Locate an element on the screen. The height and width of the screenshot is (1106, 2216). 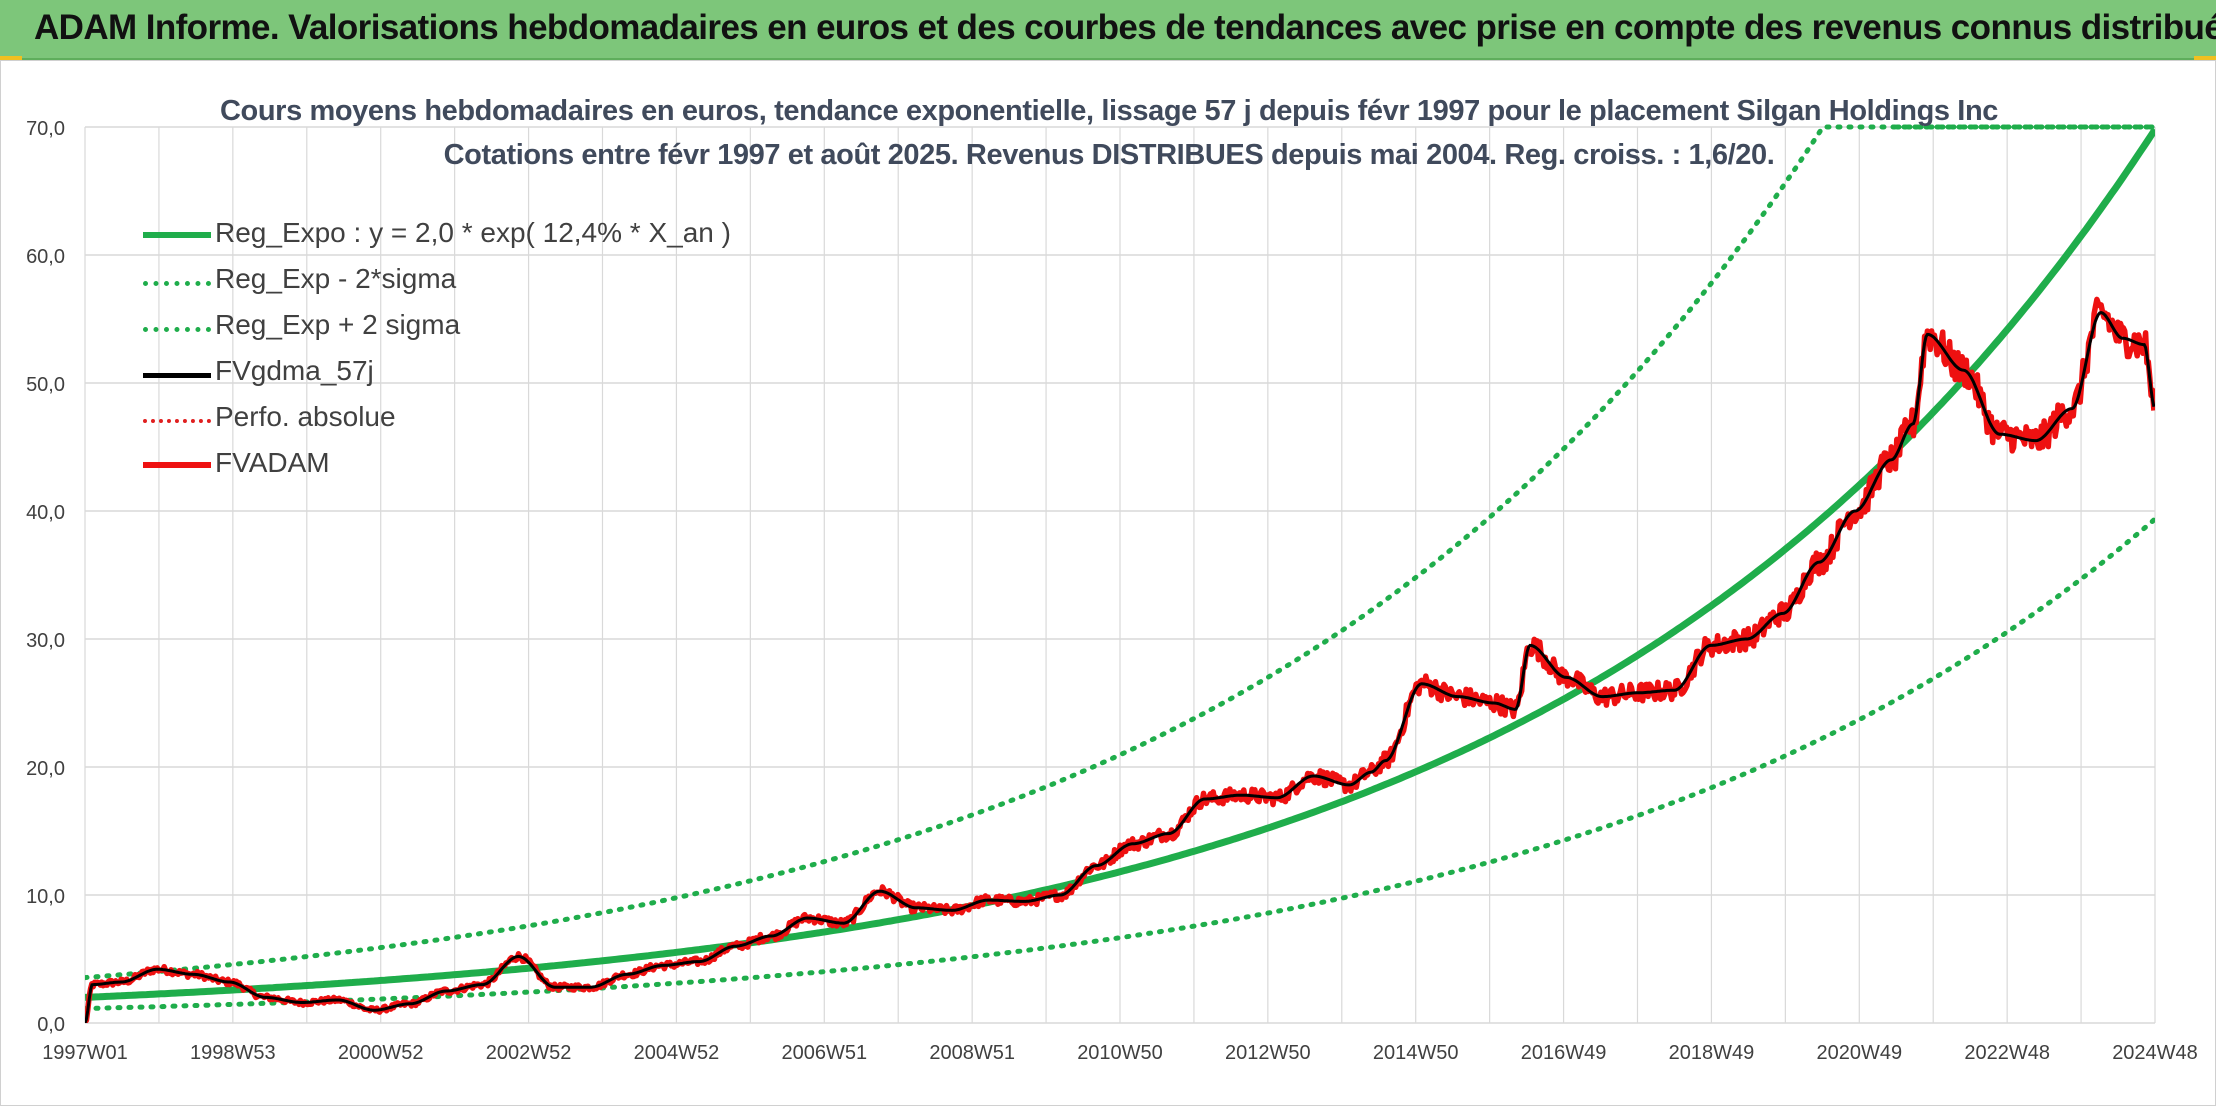
y-tick-label: 60,0 is located at coordinates (45, 257).